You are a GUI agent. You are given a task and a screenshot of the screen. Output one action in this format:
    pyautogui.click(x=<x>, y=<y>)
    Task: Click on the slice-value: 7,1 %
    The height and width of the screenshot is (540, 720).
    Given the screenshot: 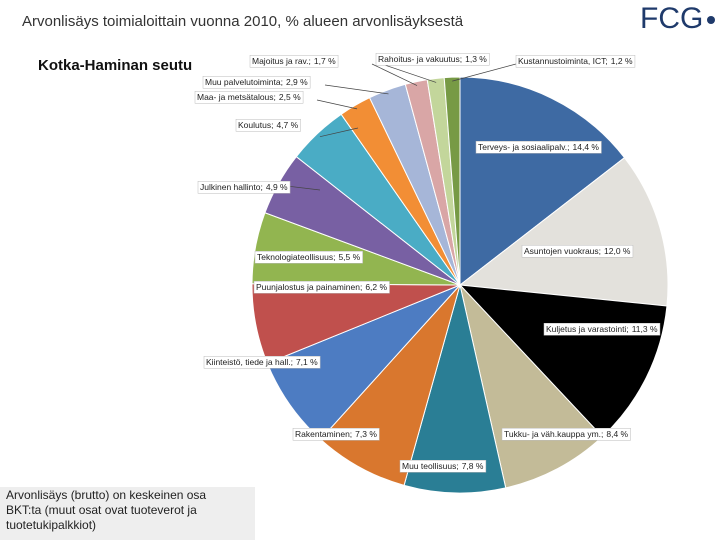 What is the action you would take?
    pyautogui.click(x=307, y=362)
    